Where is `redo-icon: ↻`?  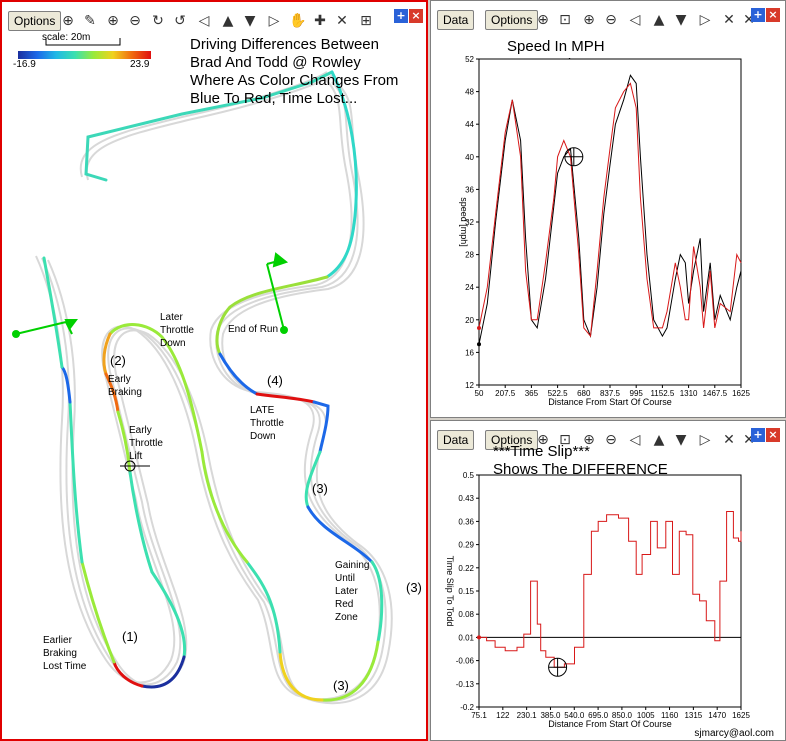
redo-icon: ↻ is located at coordinates (158, 21).